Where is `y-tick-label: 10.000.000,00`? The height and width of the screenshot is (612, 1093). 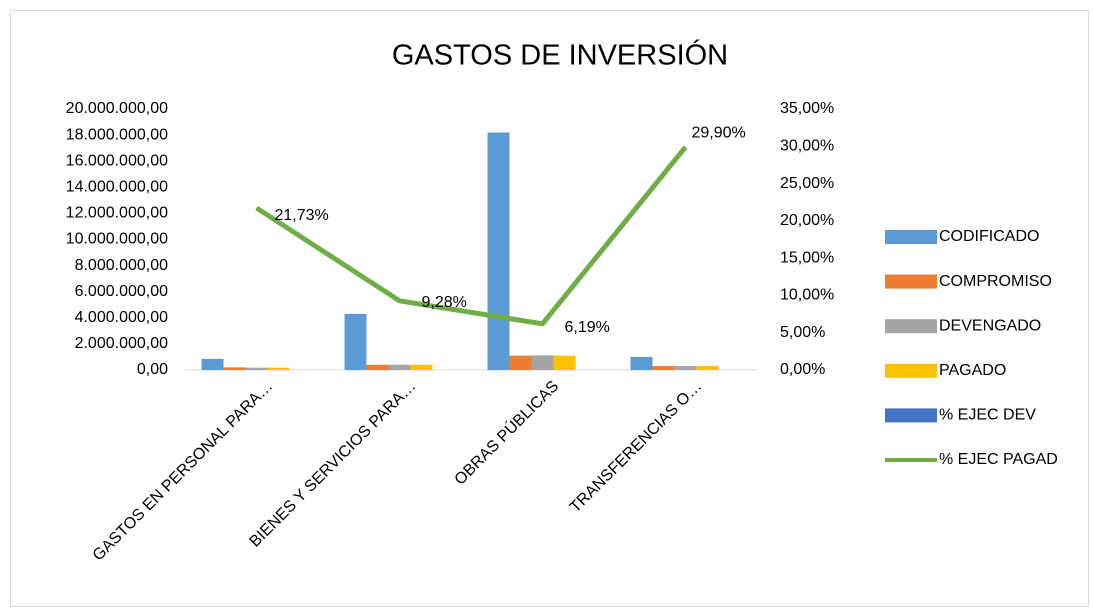
y-tick-label: 10.000.000,00 is located at coordinates (117, 239).